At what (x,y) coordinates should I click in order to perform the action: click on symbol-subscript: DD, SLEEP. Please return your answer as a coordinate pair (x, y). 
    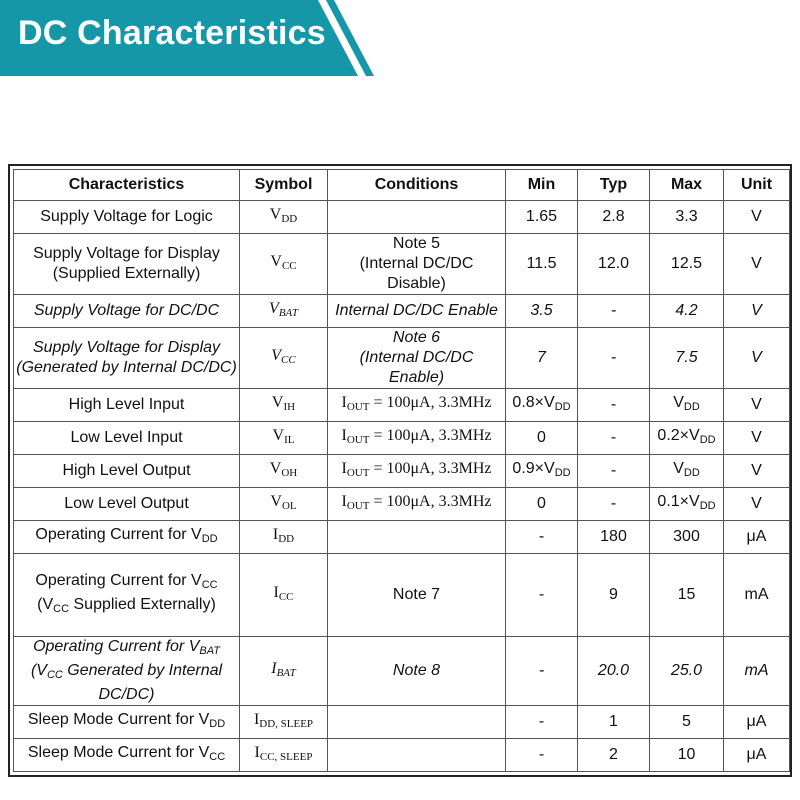
    Looking at the image, I should click on (286, 724).